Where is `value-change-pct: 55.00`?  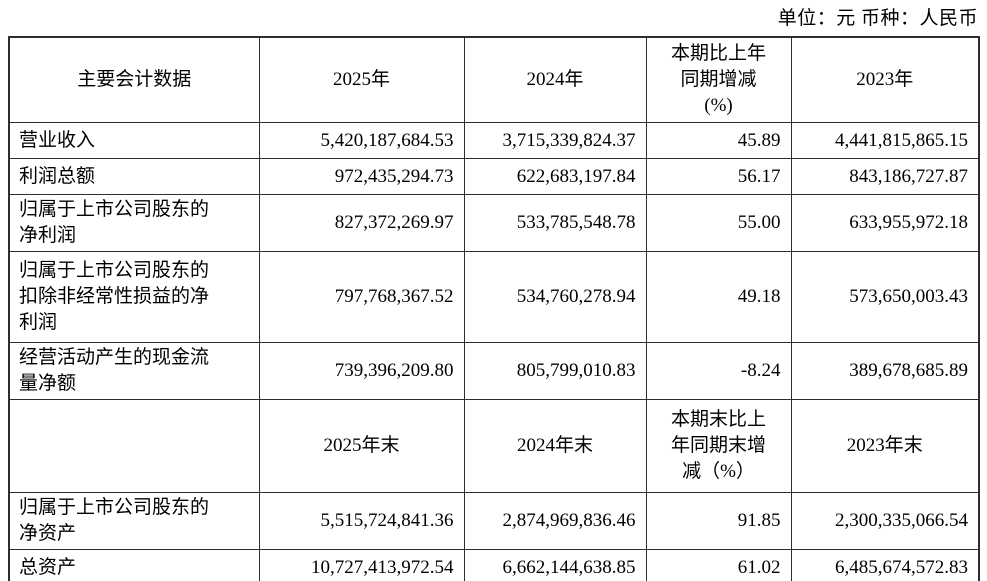 value-change-pct: 55.00 is located at coordinates (718, 223).